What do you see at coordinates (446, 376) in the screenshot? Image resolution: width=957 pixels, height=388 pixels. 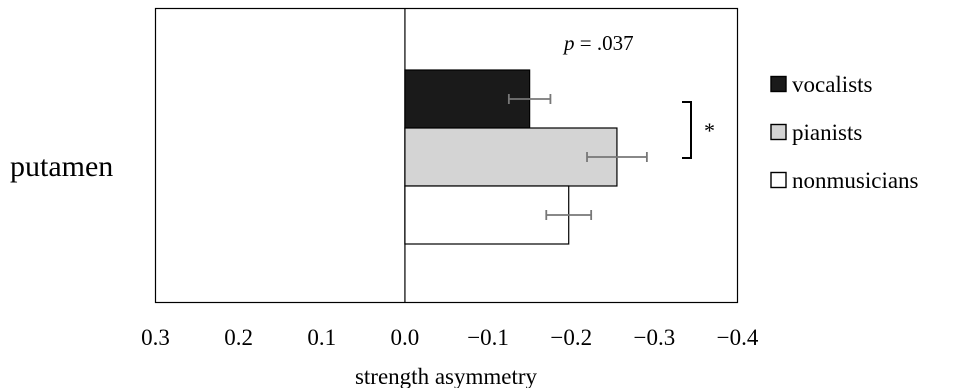 I see `x-axis-label: strength asymmetry` at bounding box center [446, 376].